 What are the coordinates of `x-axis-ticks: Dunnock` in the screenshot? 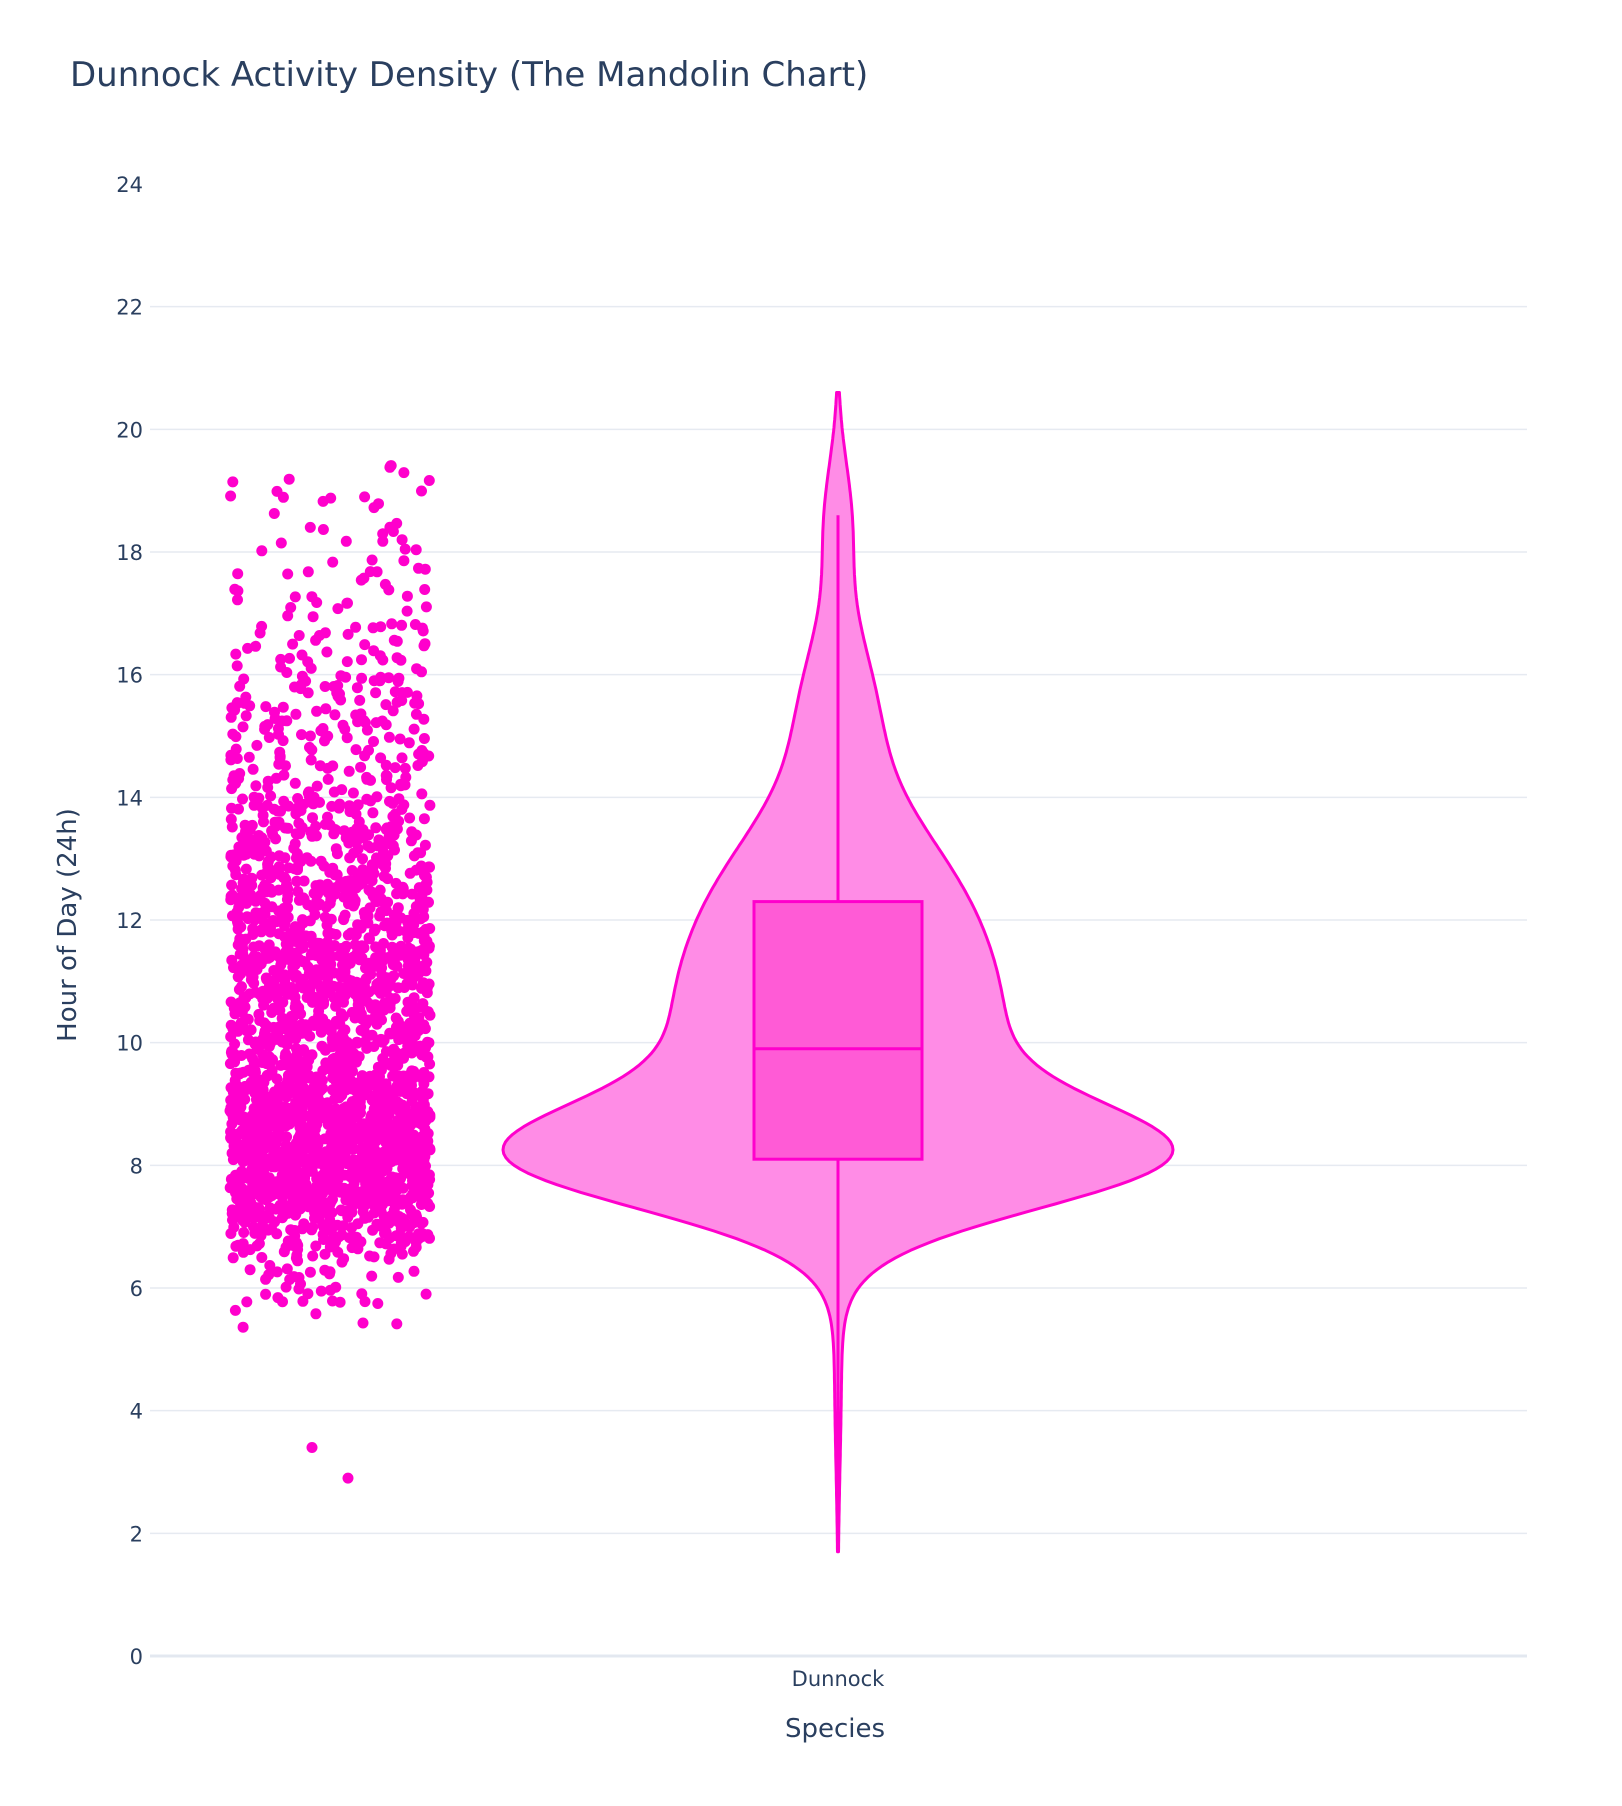 It's located at (838, 1679).